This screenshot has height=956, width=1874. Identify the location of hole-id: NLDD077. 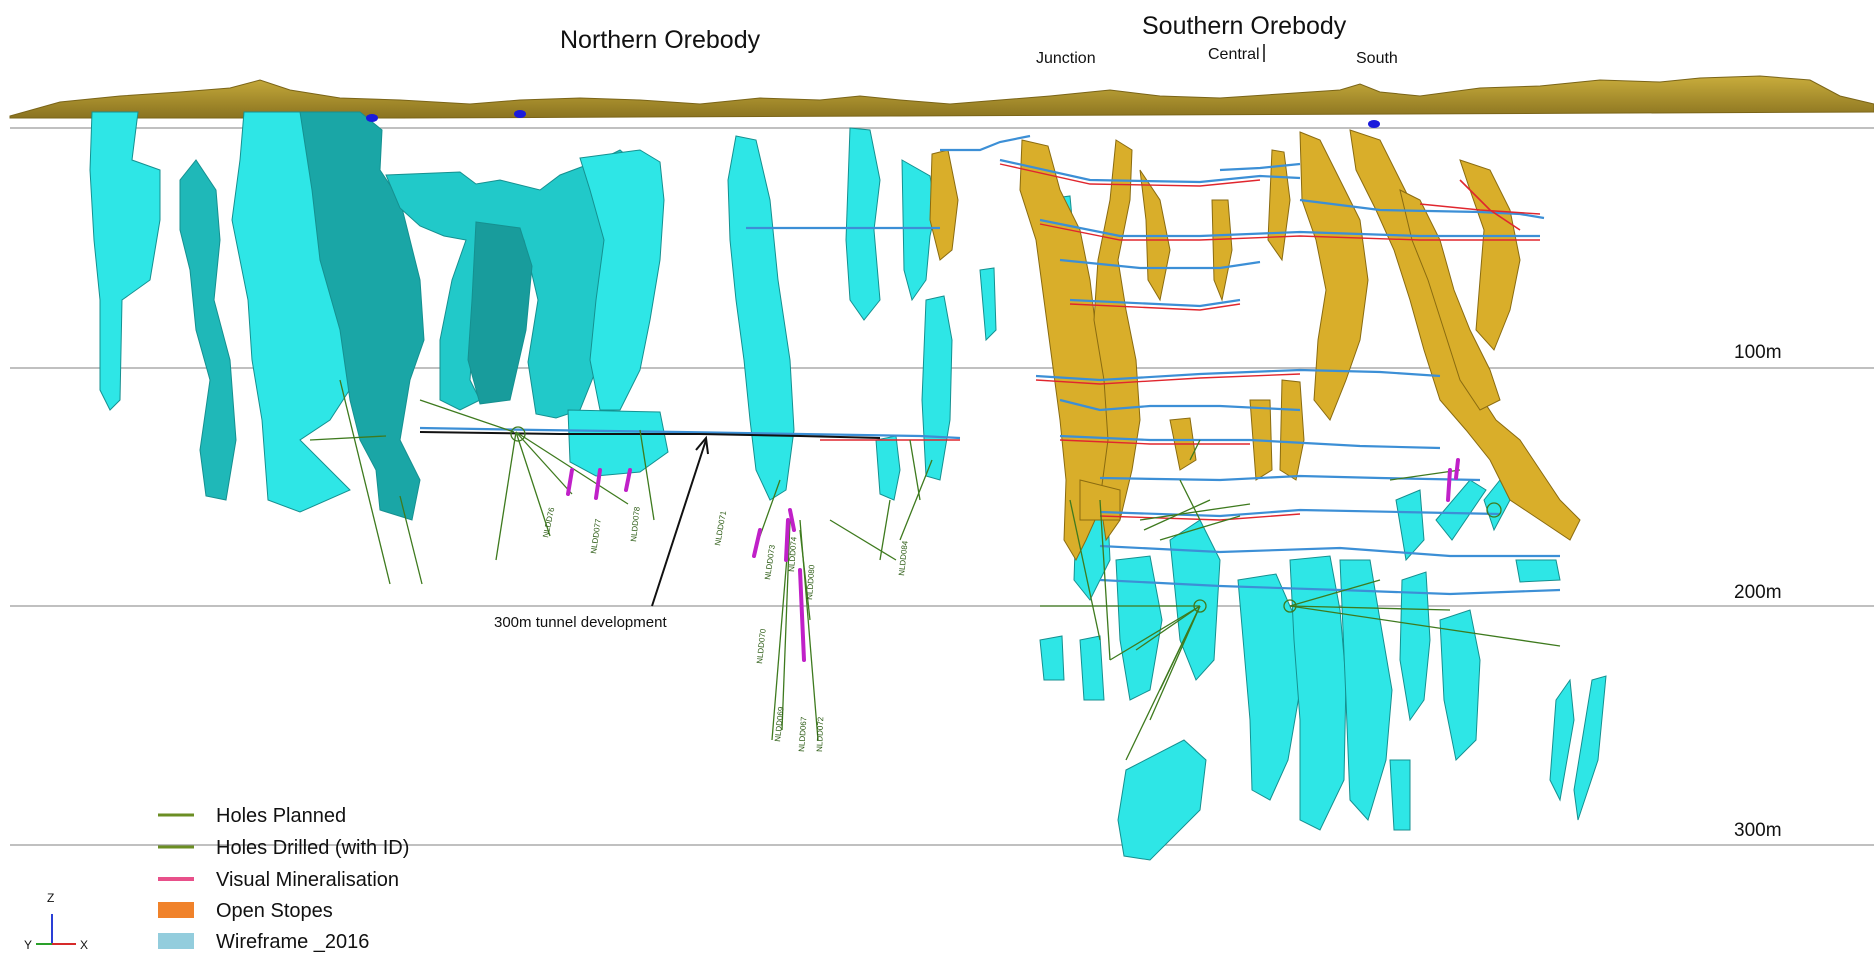
(596, 536).